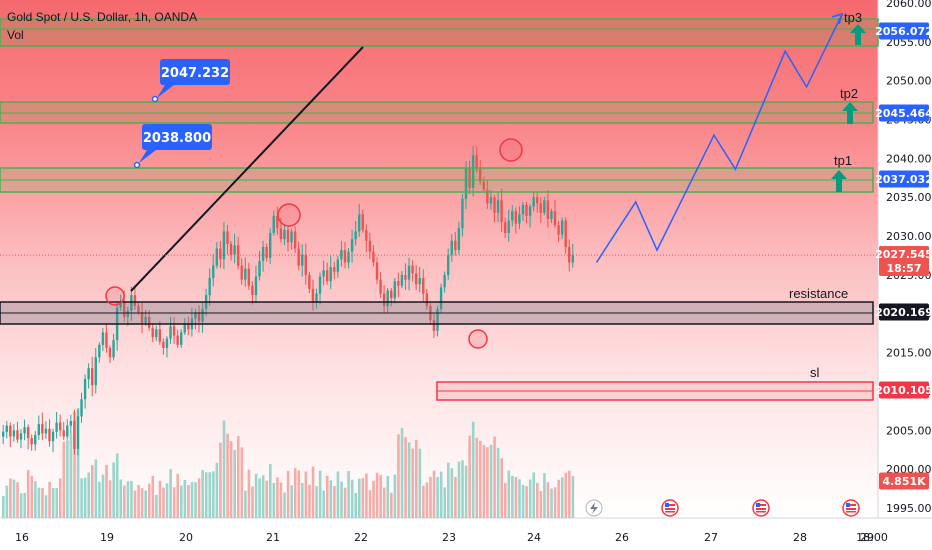 This screenshot has width=932, height=550. What do you see at coordinates (903, 179) in the screenshot?
I see `tp1-price-label: 2037.032` at bounding box center [903, 179].